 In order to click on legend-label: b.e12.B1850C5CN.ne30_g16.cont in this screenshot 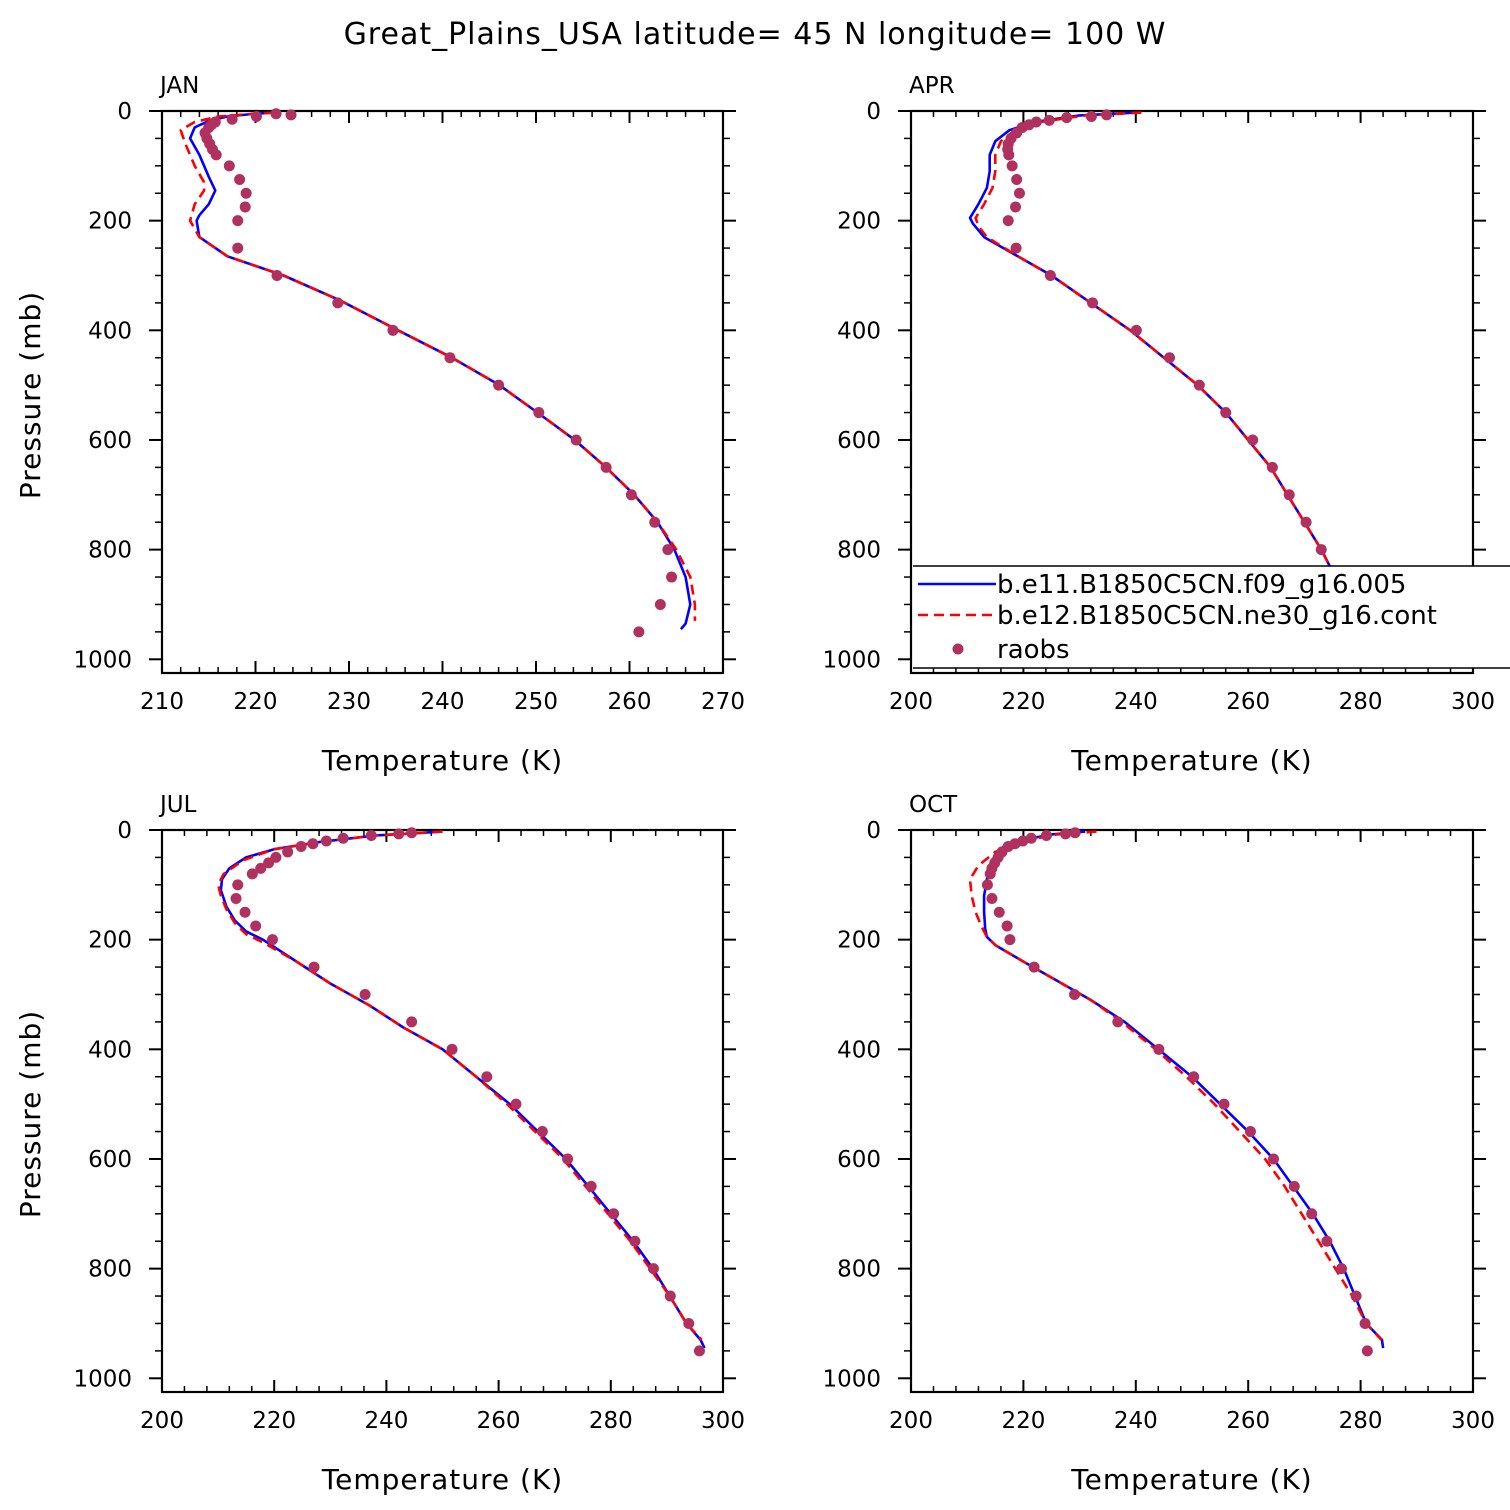, I will do `click(1217, 616)`.